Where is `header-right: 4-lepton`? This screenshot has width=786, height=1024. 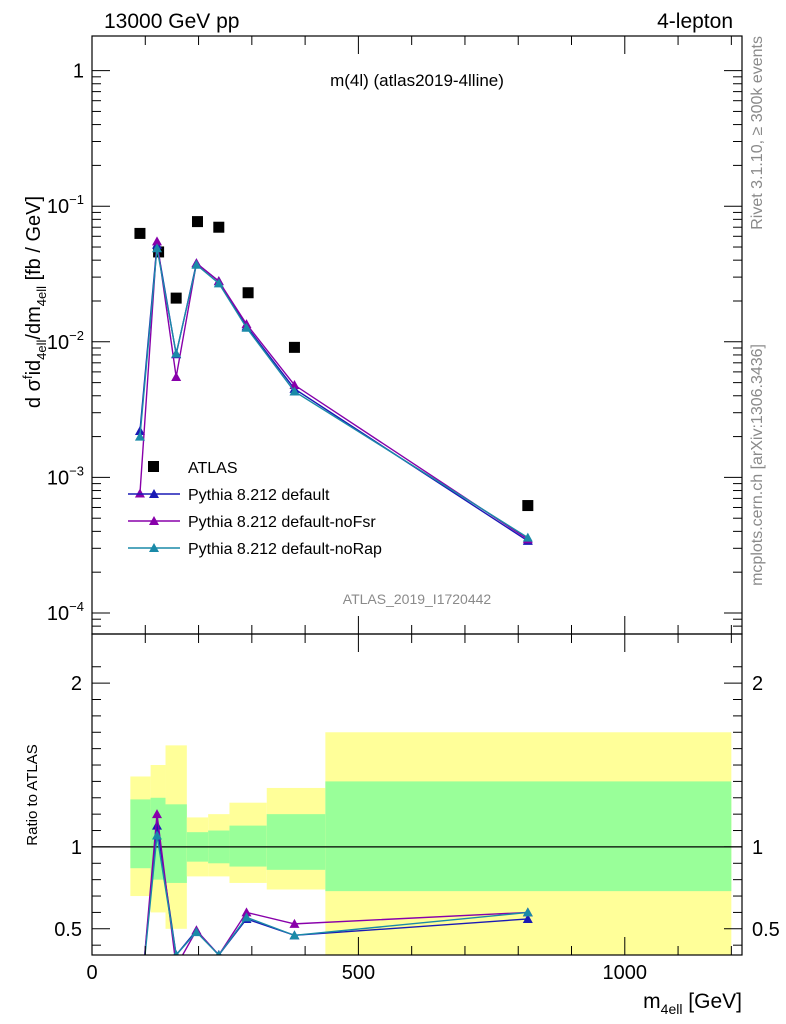
header-right: 4-lepton is located at coordinates (695, 21).